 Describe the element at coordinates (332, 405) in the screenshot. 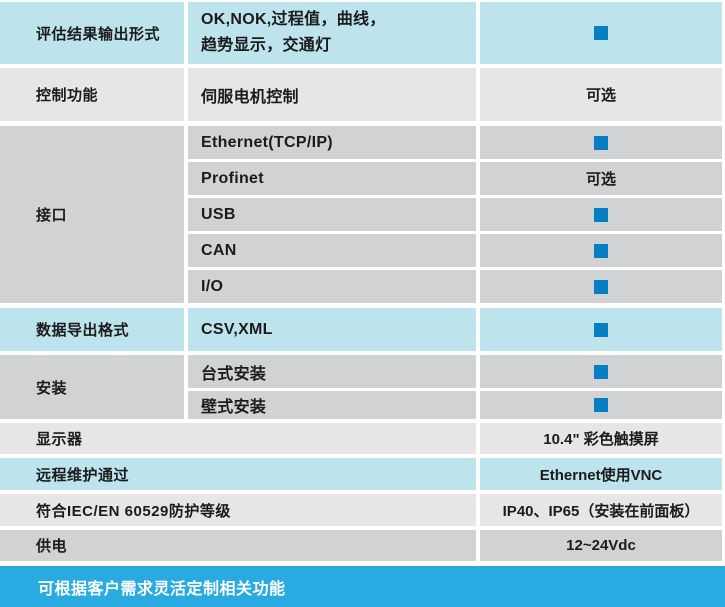

I see `row-sub-label: 壁式安装` at that location.